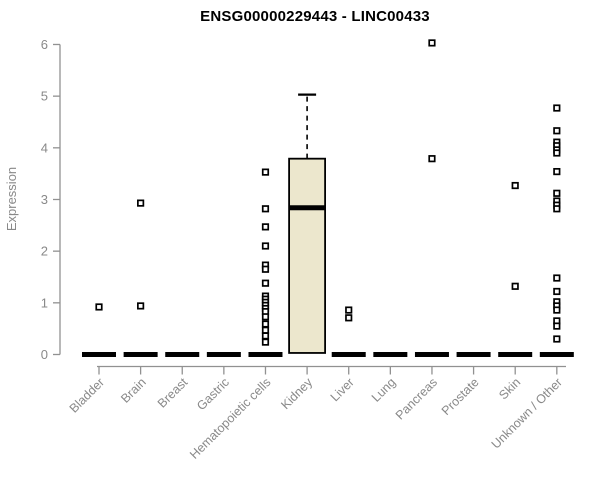 This screenshot has height=500, width=600. Describe the element at coordinates (11, 199) in the screenshot. I see `y-axis-label: Expression` at that location.